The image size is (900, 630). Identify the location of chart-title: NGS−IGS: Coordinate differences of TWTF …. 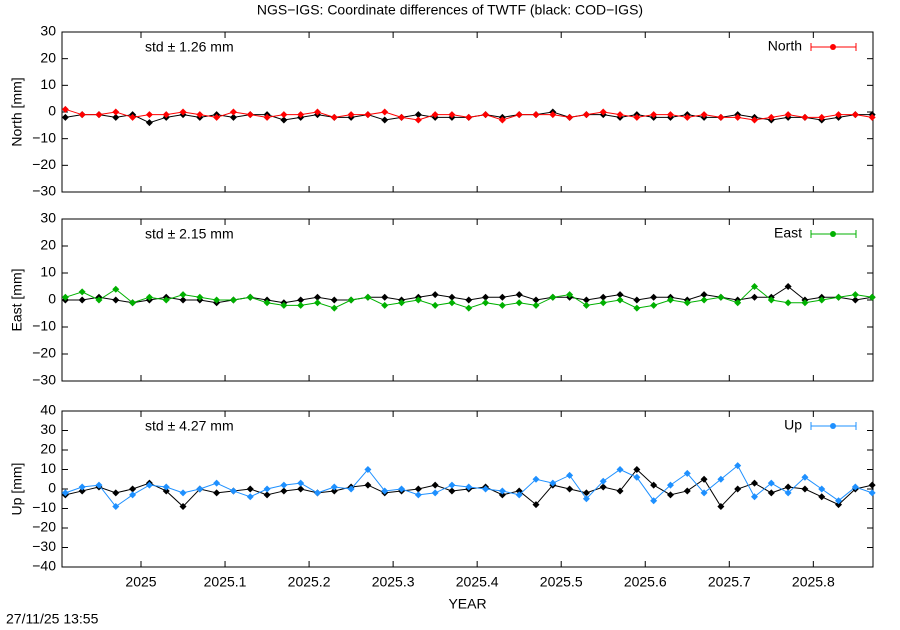
(450, 10).